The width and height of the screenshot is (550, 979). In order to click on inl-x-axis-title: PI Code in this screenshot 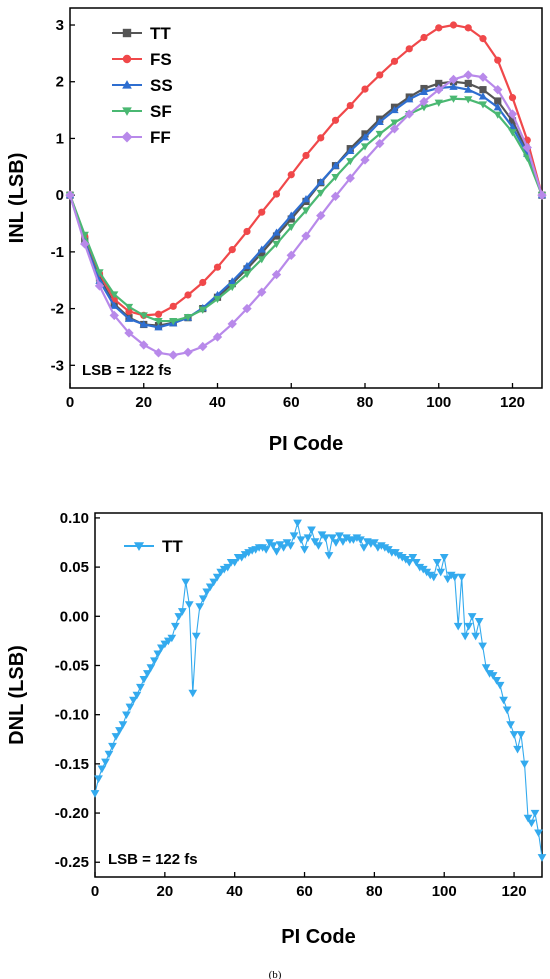, I will do `click(306, 441)`.